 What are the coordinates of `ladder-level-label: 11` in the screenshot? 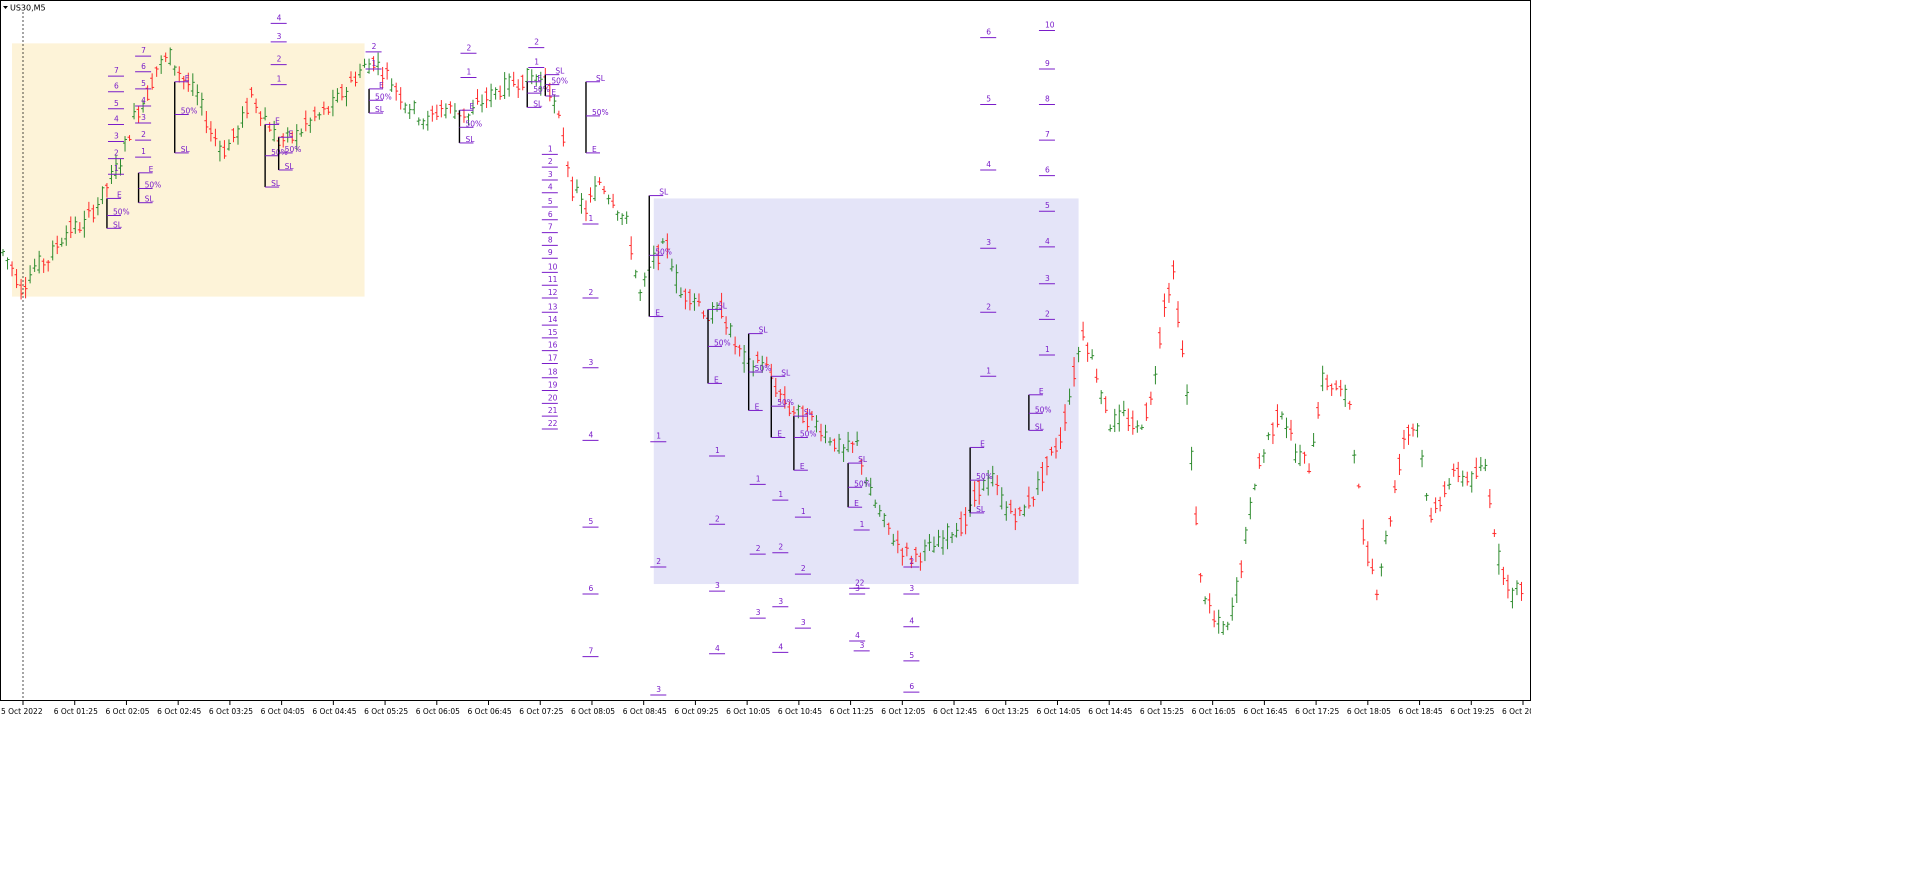 It's located at (553, 279).